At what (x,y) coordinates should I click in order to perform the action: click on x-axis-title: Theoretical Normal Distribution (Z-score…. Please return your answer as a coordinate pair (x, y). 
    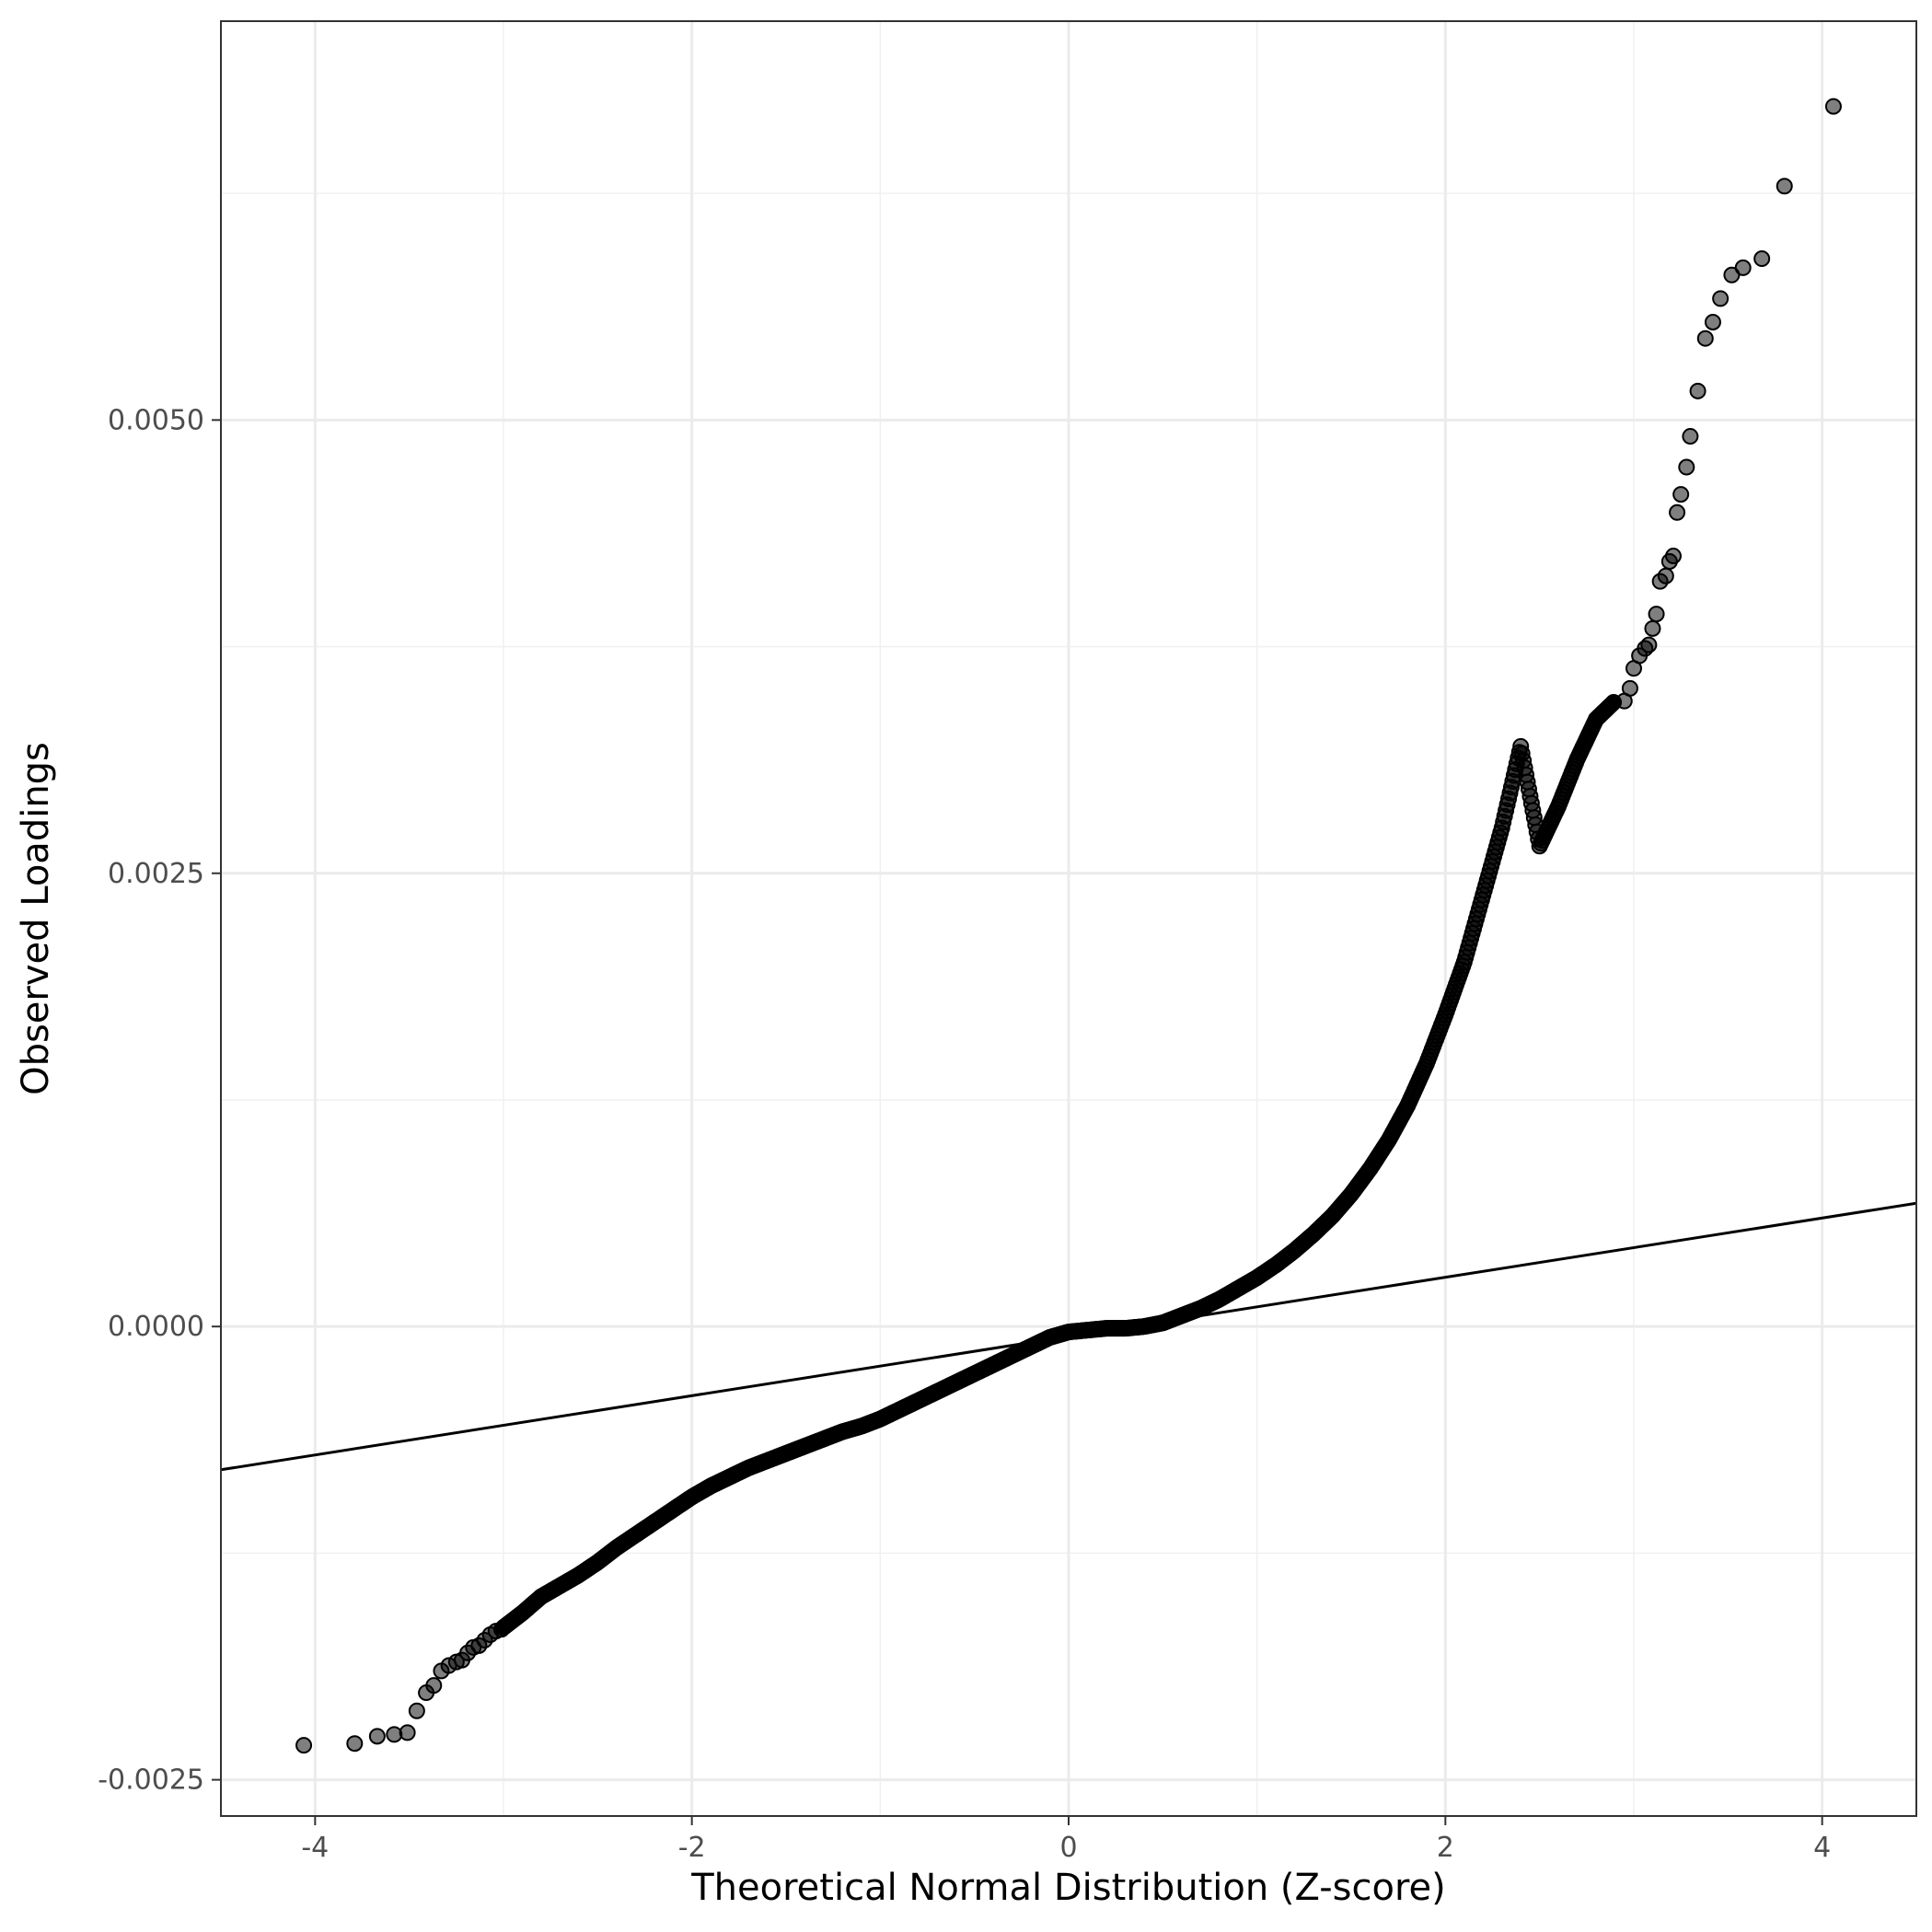
    Looking at the image, I should click on (1068, 1888).